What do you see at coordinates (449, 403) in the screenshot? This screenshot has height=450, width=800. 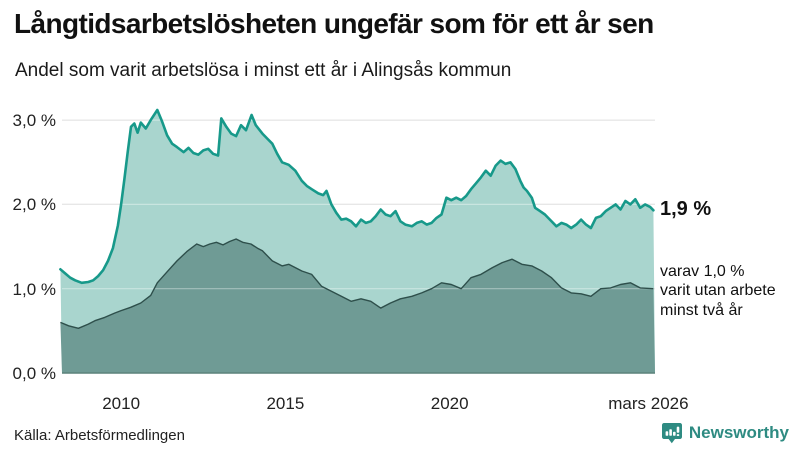 I see `x-tick-label: 2020` at bounding box center [449, 403].